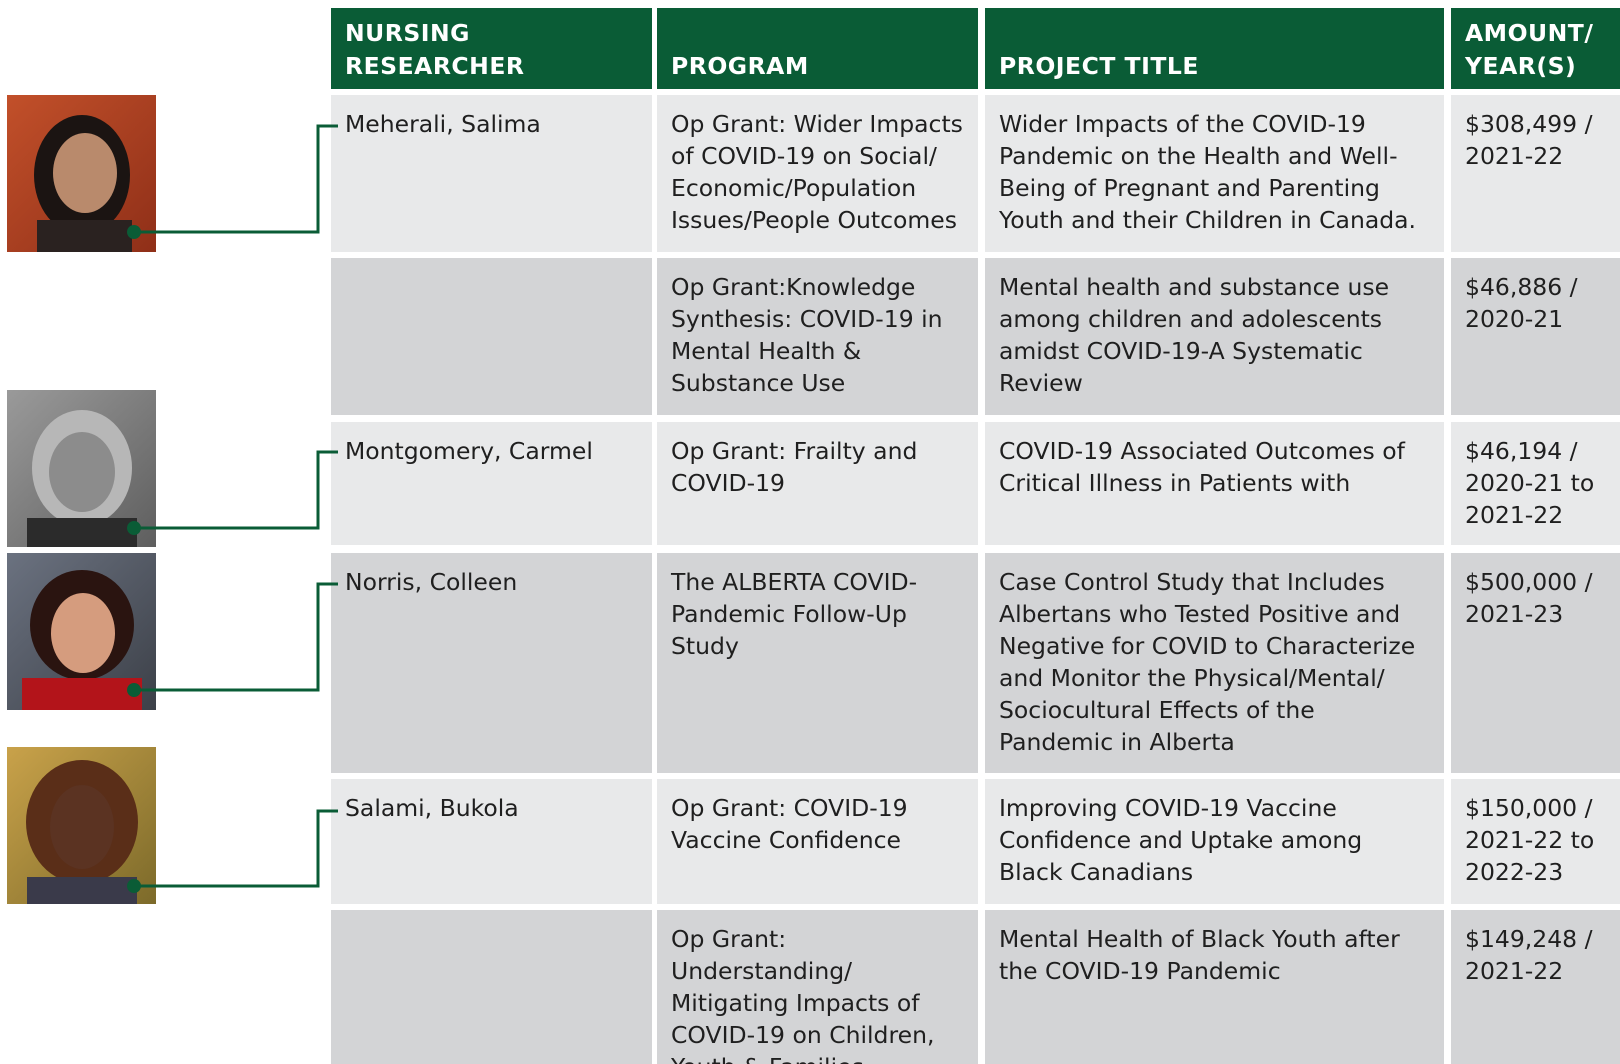 This screenshot has width=1620, height=1064. Describe the element at coordinates (817, 841) in the screenshot. I see `table-cell: Op Grant: COVID-19 Vaccine Confidence` at that location.